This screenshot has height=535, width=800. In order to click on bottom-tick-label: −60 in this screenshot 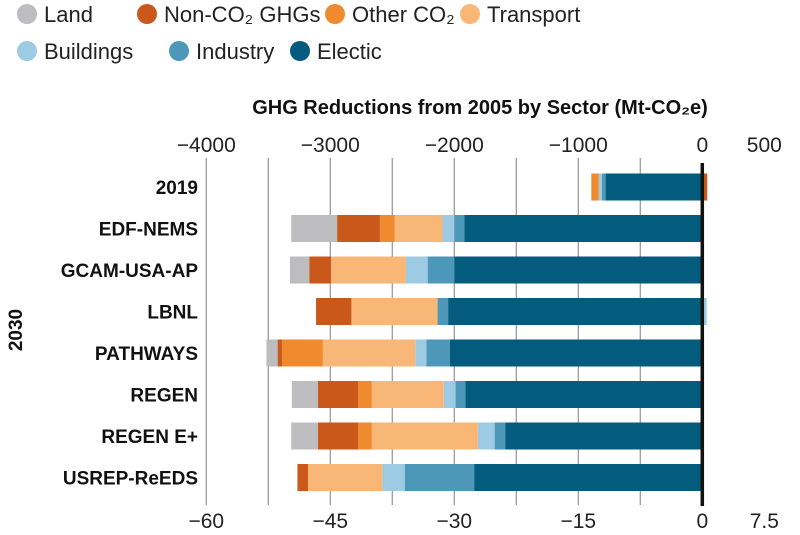, I will do `click(206, 520)`.